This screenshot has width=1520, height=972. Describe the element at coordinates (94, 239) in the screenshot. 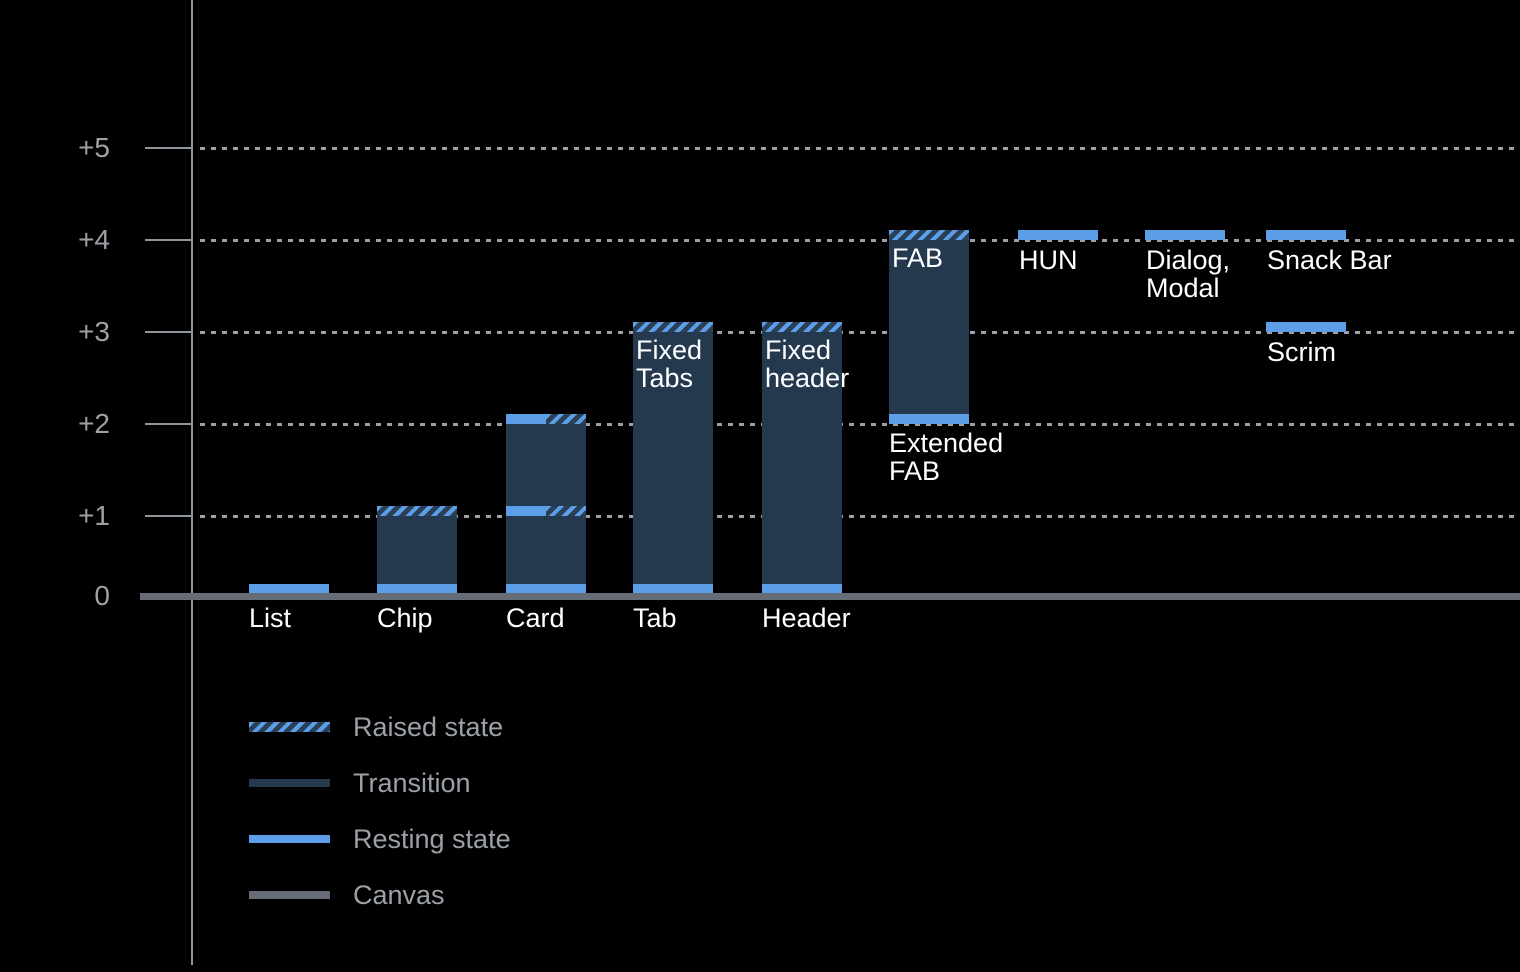

I see `y-tick-label-4: +4` at that location.